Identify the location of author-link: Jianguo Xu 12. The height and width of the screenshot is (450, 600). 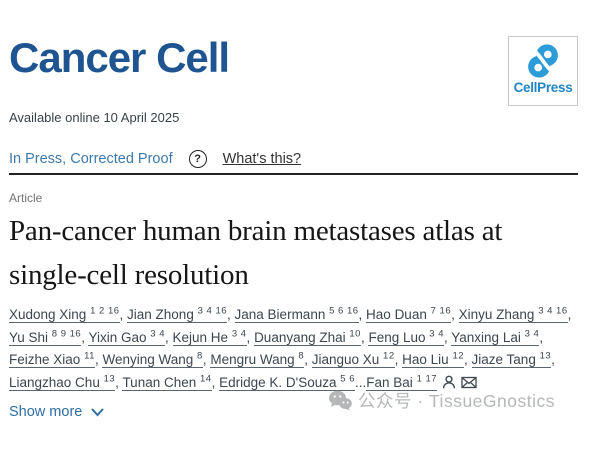
(353, 359).